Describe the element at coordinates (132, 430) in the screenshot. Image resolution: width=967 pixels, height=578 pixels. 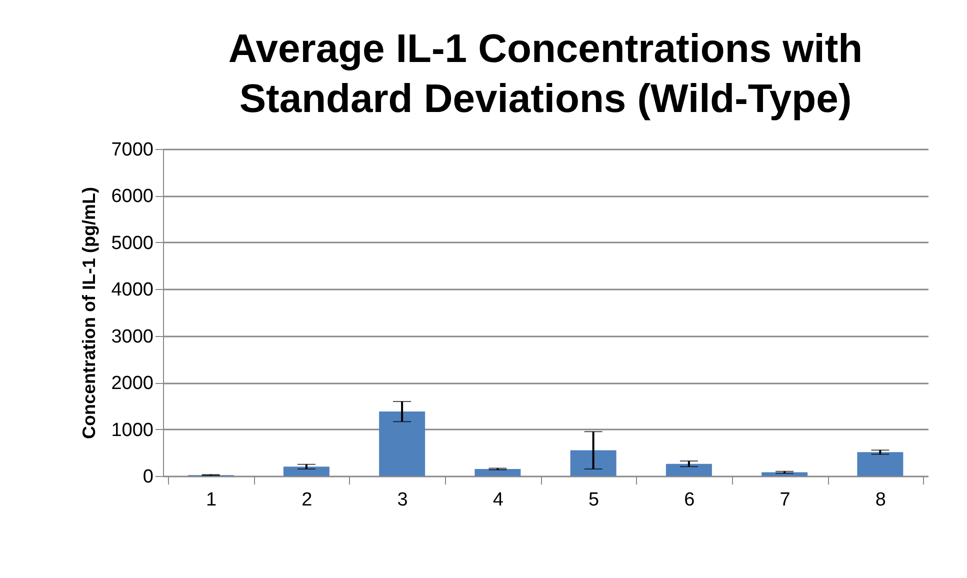
I see `y-tick-label: 1000` at that location.